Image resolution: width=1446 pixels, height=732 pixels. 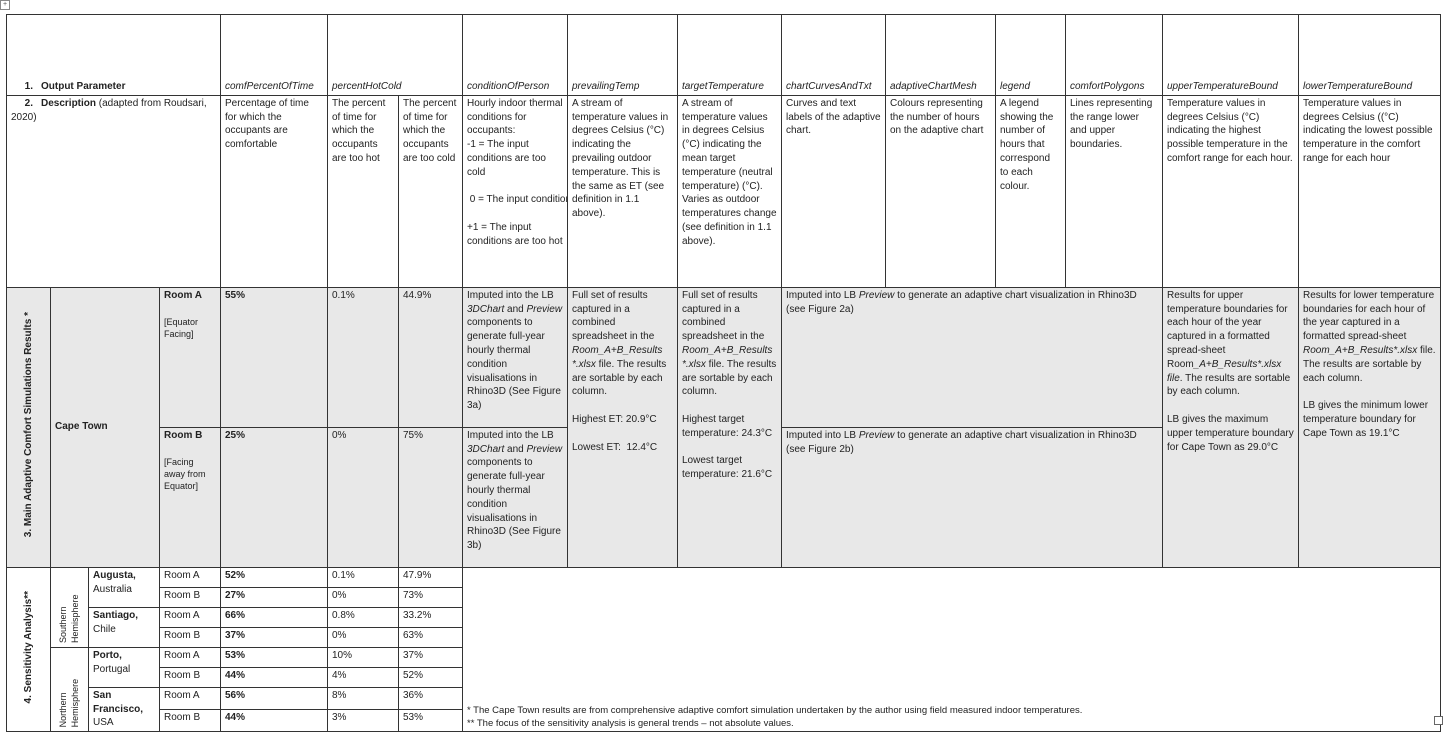 What do you see at coordinates (622, 87) in the screenshot?
I see `param-prevailing: prevailingTemp` at bounding box center [622, 87].